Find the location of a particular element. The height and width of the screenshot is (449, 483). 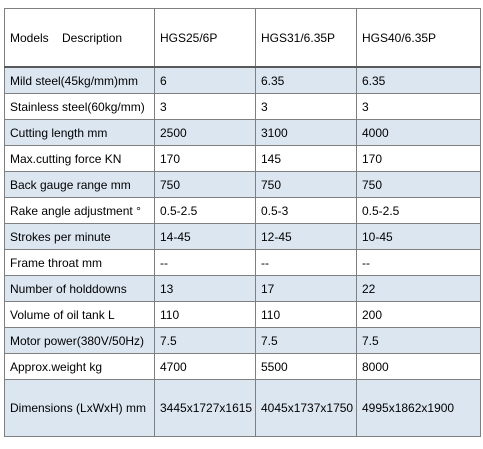

row-value: 0.5-3 is located at coordinates (306, 210).